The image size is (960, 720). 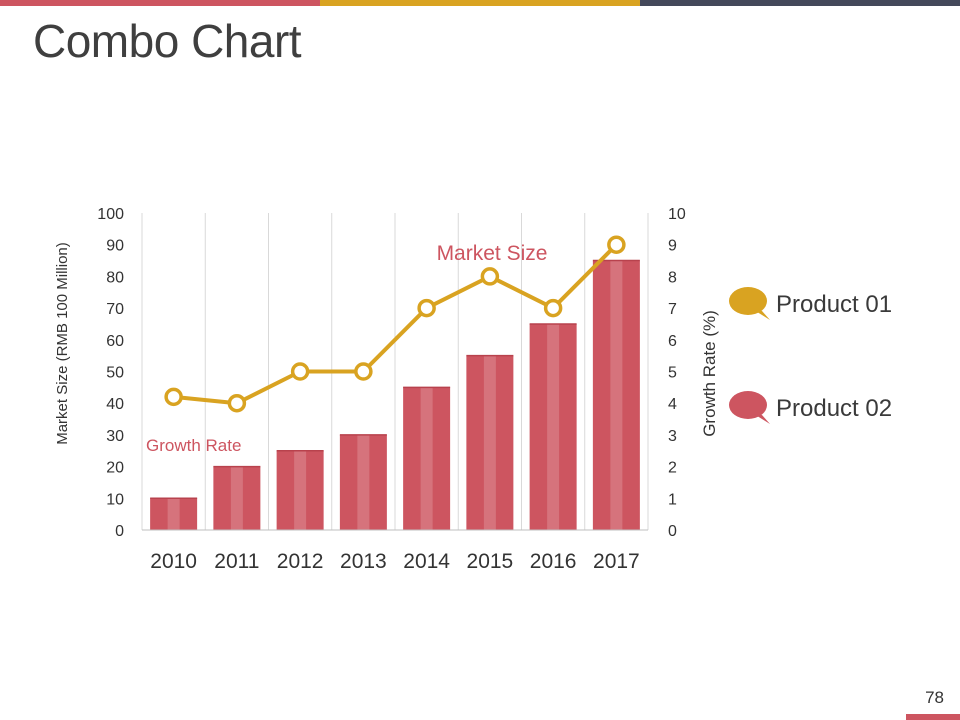 I want to click on x-tick-label: 2010, so click(x=173, y=561).